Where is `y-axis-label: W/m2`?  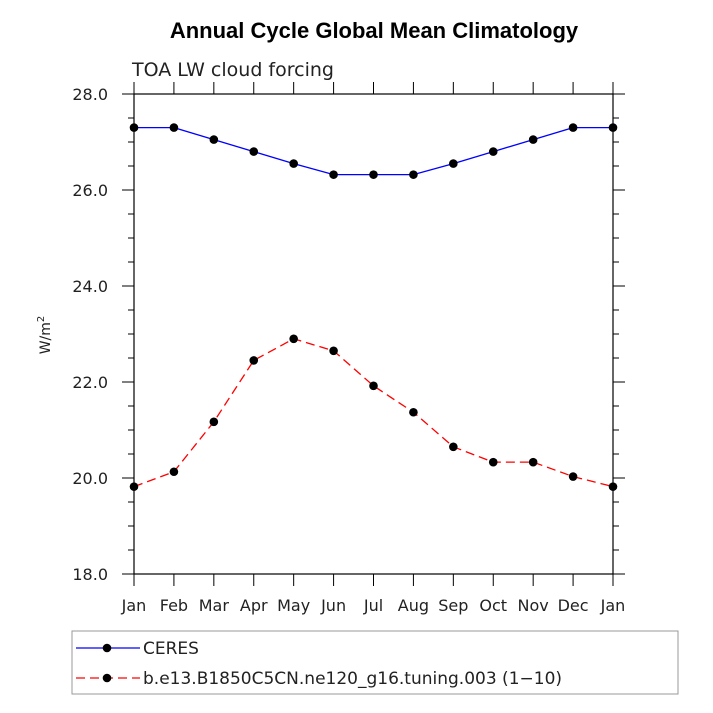
y-axis-label: W/m2 is located at coordinates (45, 335).